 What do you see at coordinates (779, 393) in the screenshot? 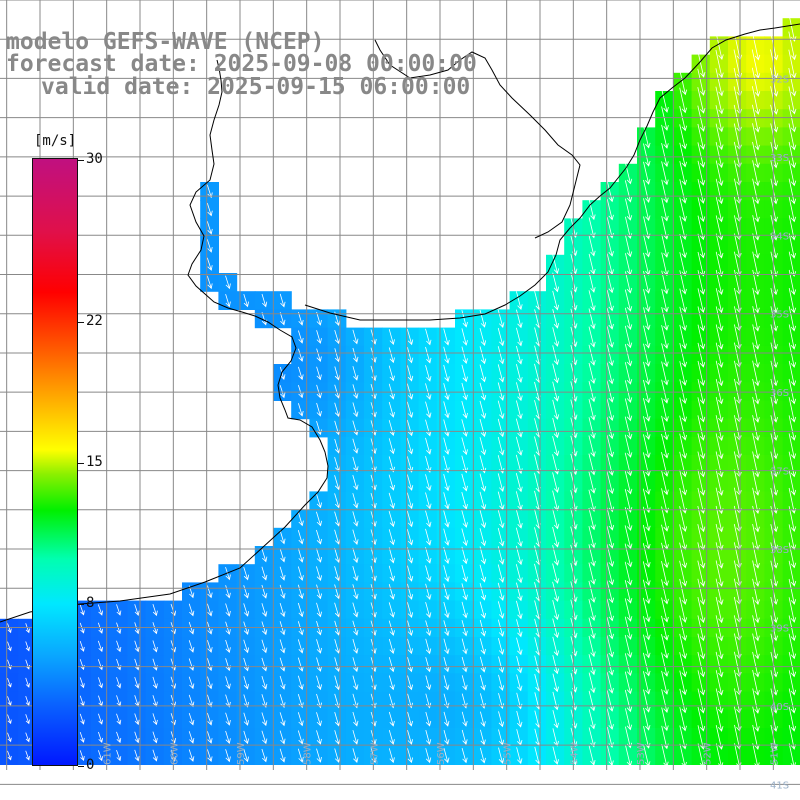
I see `lat-label: 36S` at bounding box center [779, 393].